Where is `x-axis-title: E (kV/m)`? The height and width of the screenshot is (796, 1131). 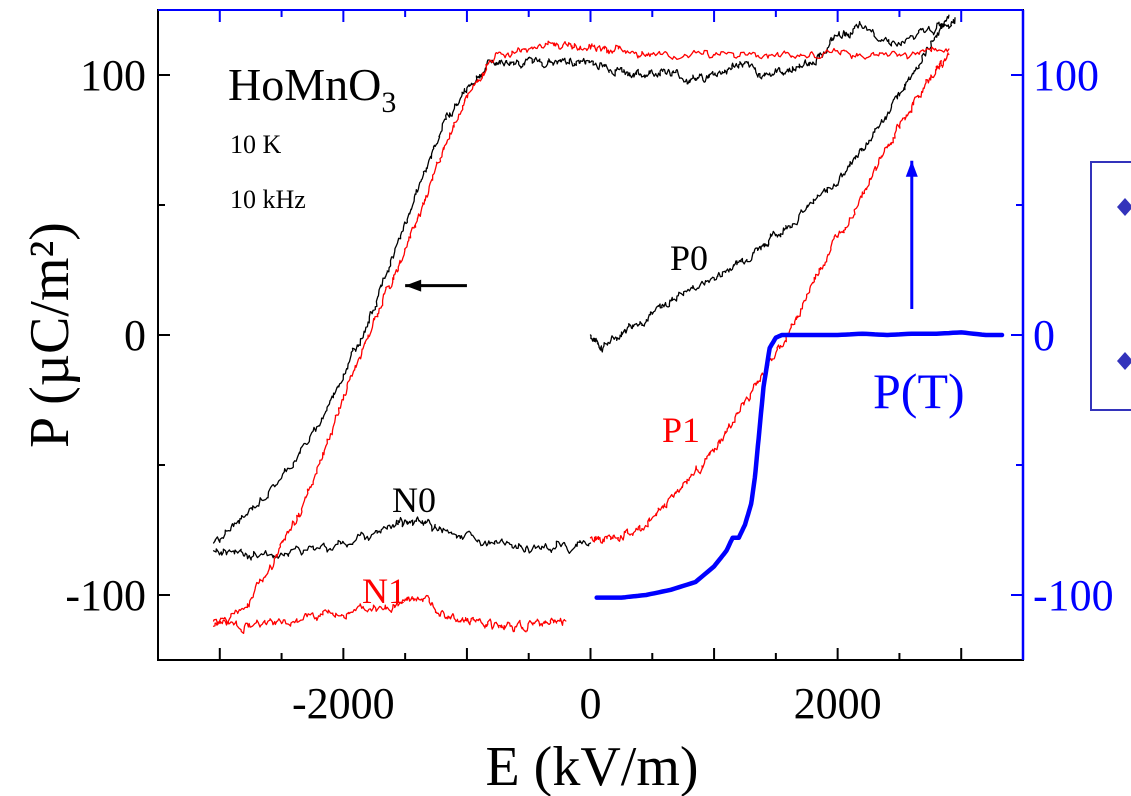 x-axis-title: E (kV/m) is located at coordinates (591, 766).